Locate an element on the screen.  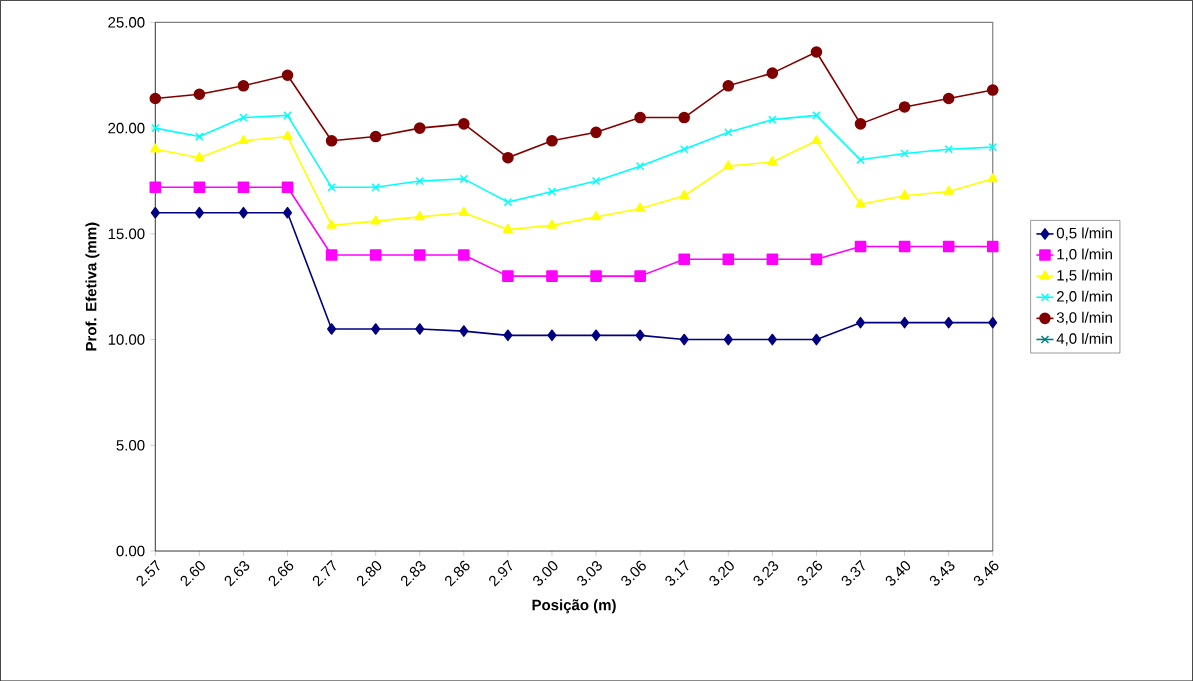
y-tick-label: 10.00 is located at coordinates (126, 339).